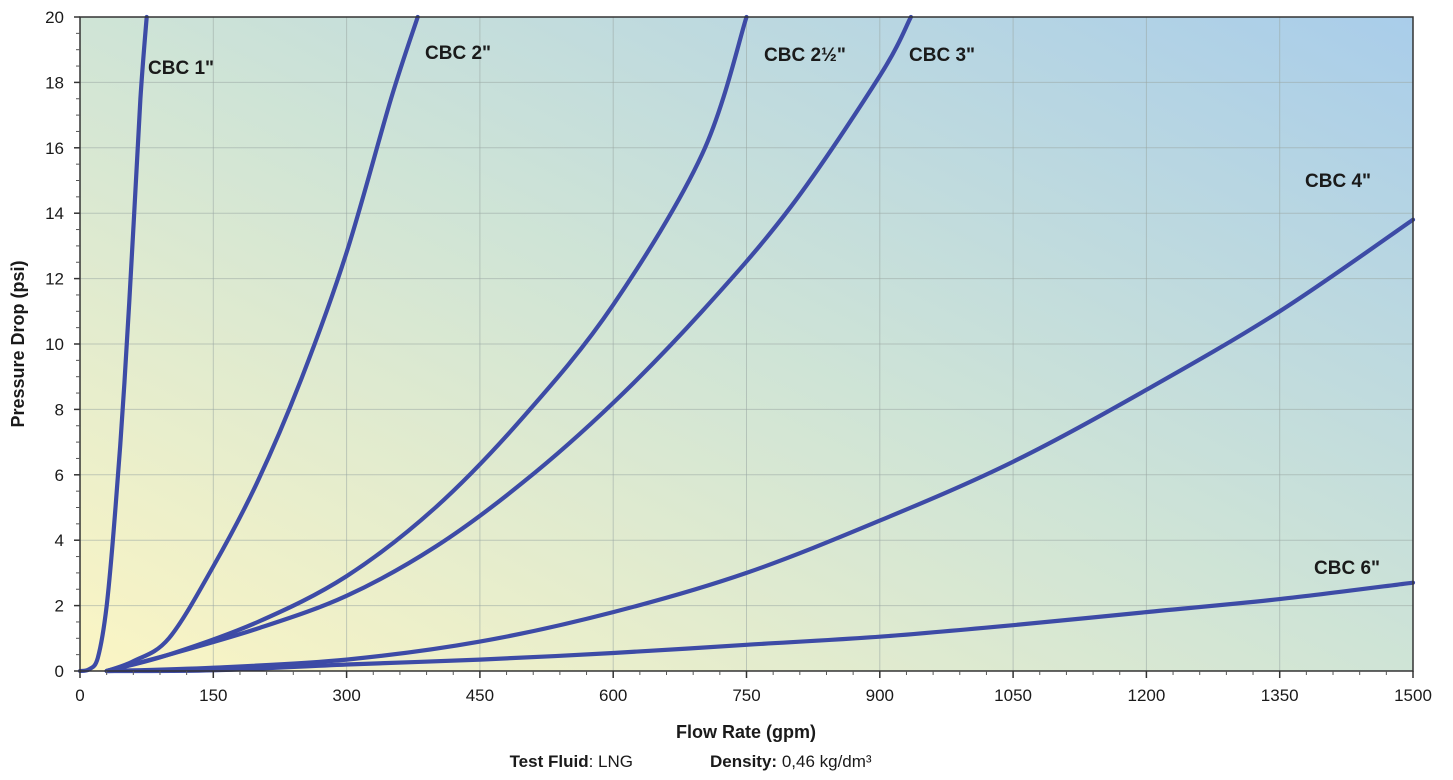  What do you see at coordinates (59, 540) in the screenshot?
I see `y-tick-label: 4` at bounding box center [59, 540].